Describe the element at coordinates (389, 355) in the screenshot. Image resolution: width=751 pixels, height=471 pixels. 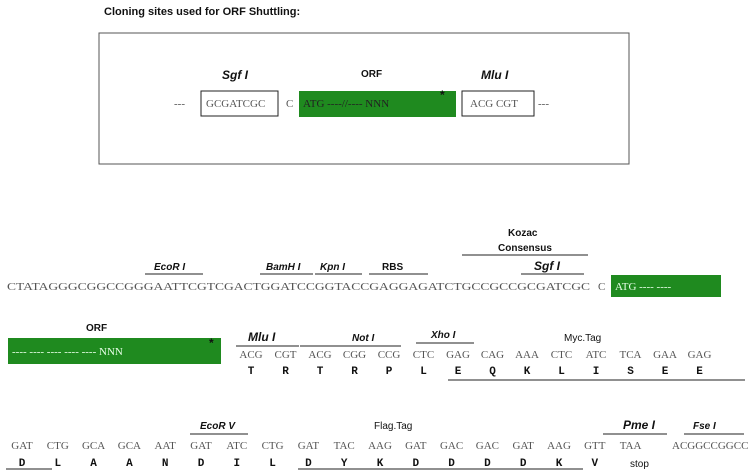
I see `codon: CCG` at that location.